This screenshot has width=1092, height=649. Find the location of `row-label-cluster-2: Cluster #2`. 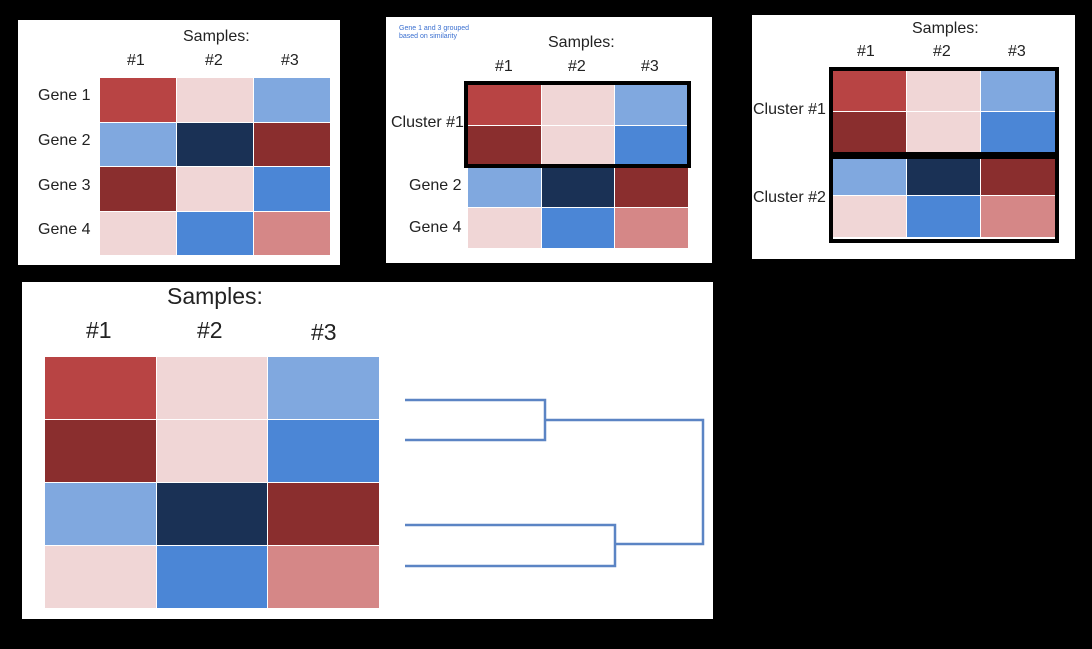

row-label-cluster-2: Cluster #2 is located at coordinates (789, 197).